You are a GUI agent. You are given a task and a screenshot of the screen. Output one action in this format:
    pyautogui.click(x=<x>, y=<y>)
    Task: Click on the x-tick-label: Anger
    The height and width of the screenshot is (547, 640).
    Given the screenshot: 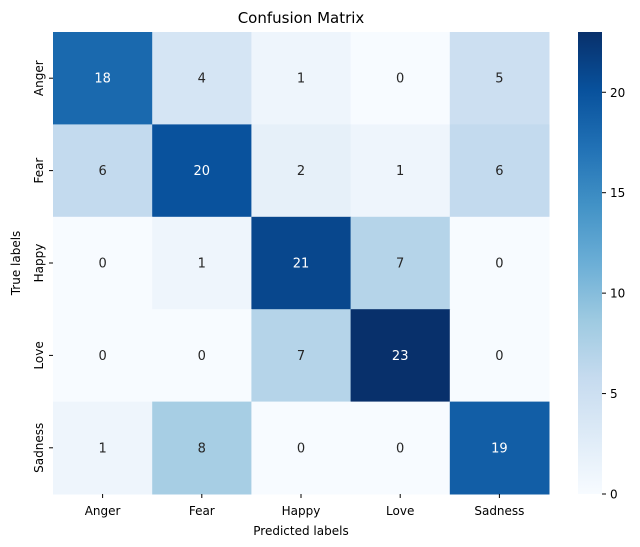 What is the action you would take?
    pyautogui.click(x=103, y=511)
    